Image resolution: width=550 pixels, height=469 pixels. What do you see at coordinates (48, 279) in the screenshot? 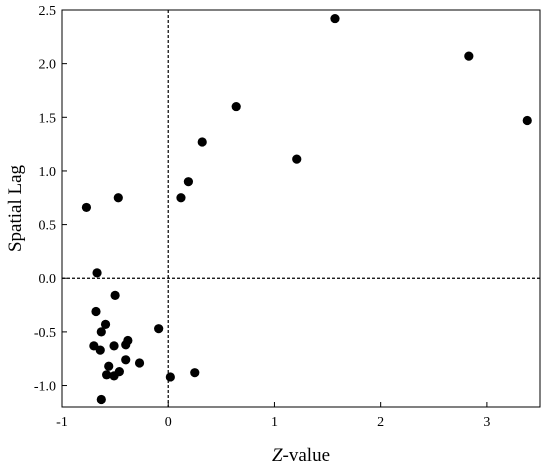
I see `y-tick-label: 0.0` at bounding box center [48, 279].